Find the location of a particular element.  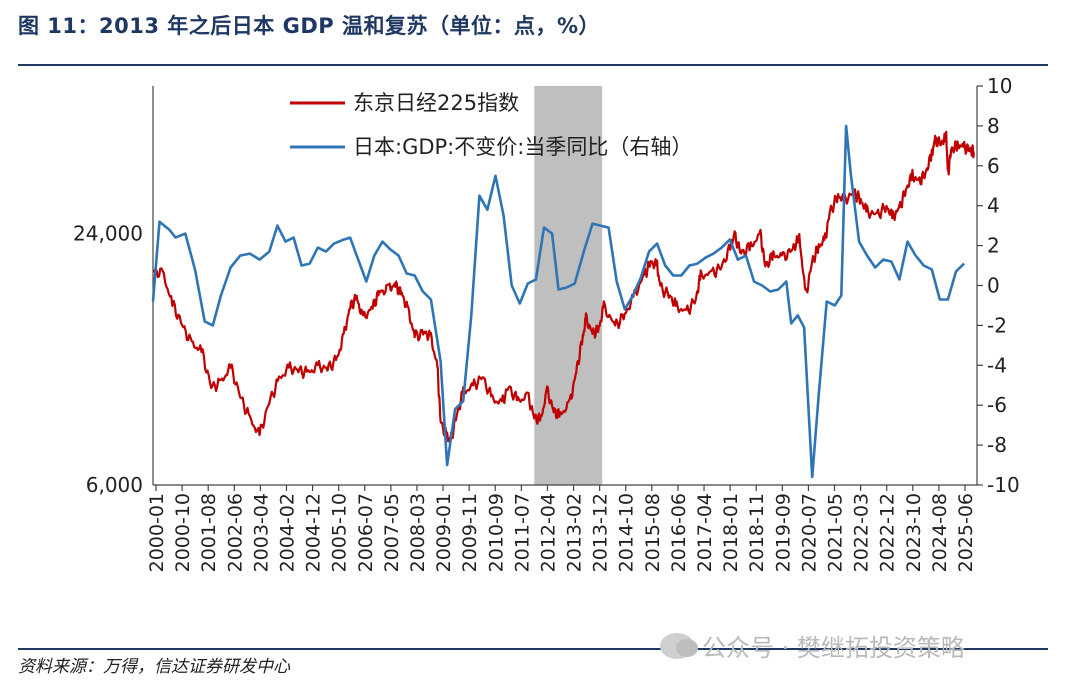

x-tick-label: 2000-01 is located at coordinates (157, 532).